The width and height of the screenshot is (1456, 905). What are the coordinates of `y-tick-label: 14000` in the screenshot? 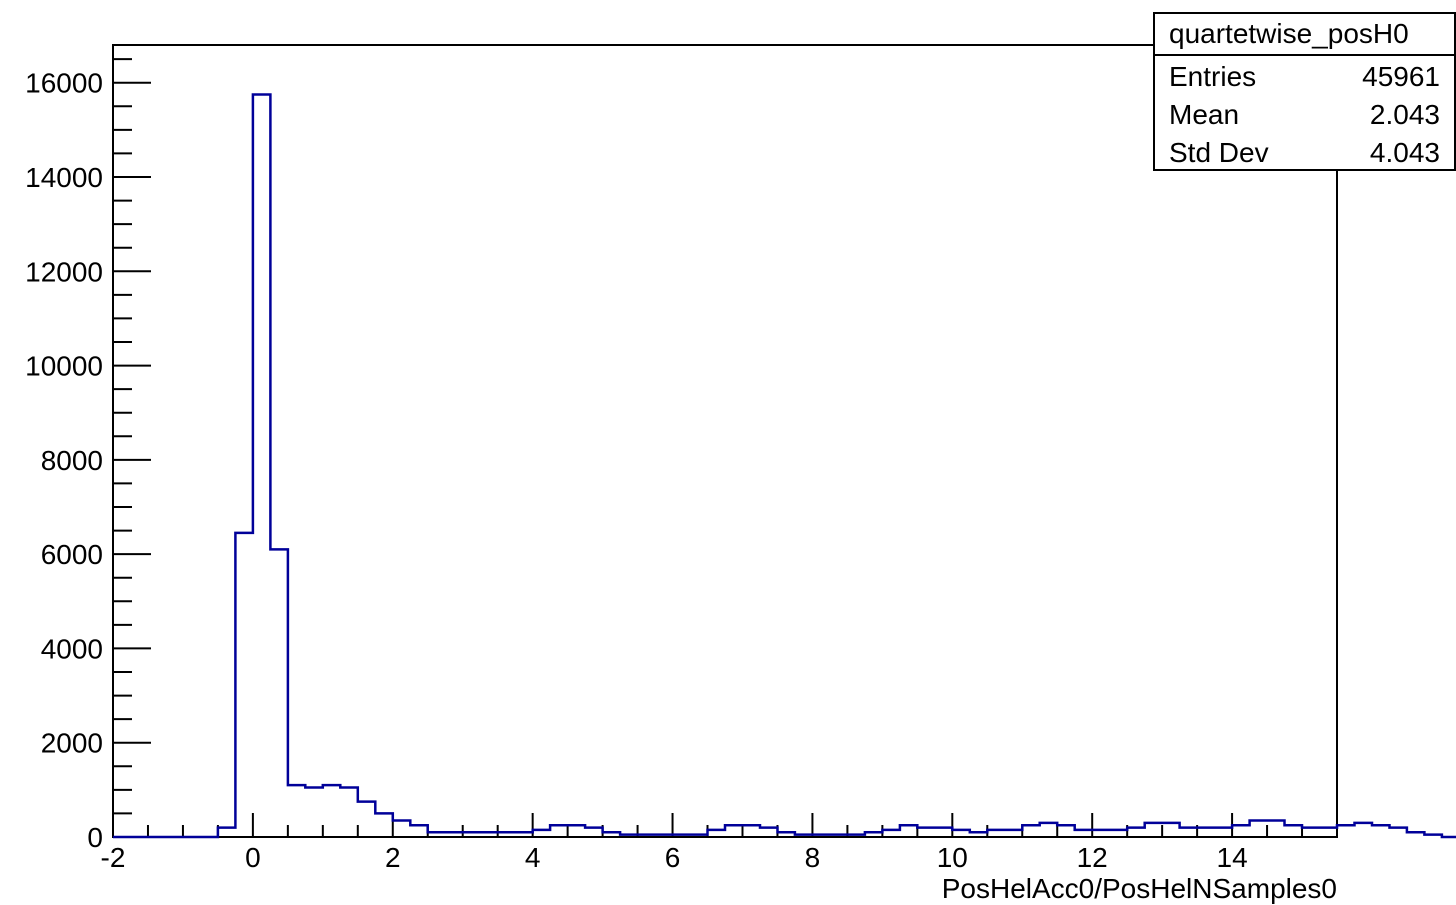 It's located at (64, 177).